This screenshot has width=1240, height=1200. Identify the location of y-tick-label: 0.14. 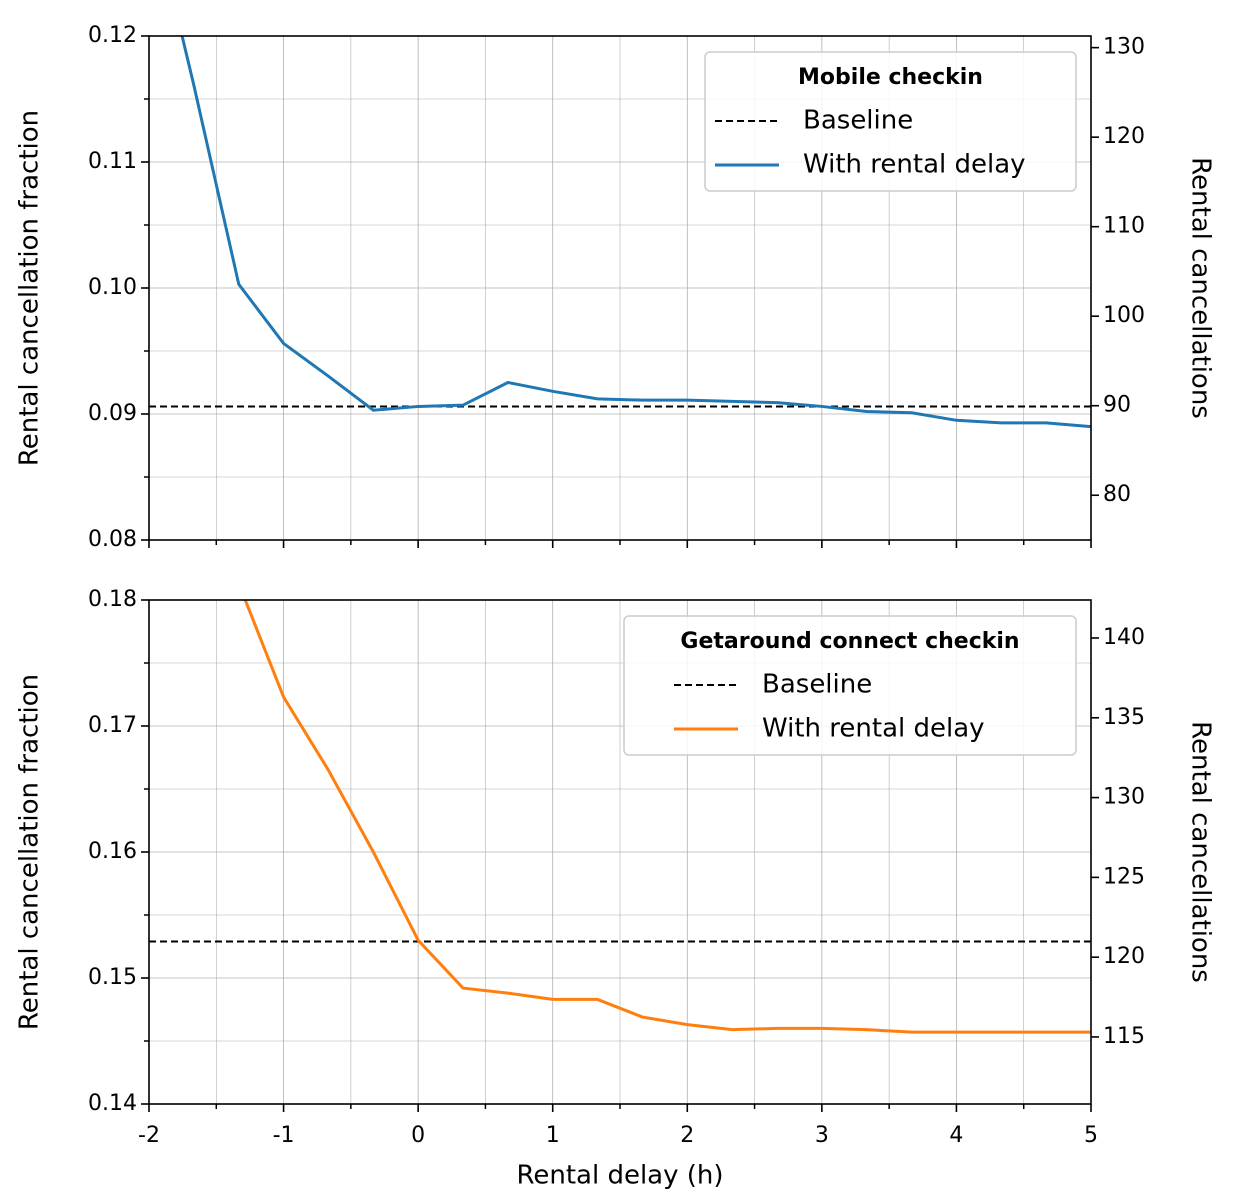
(112, 1103).